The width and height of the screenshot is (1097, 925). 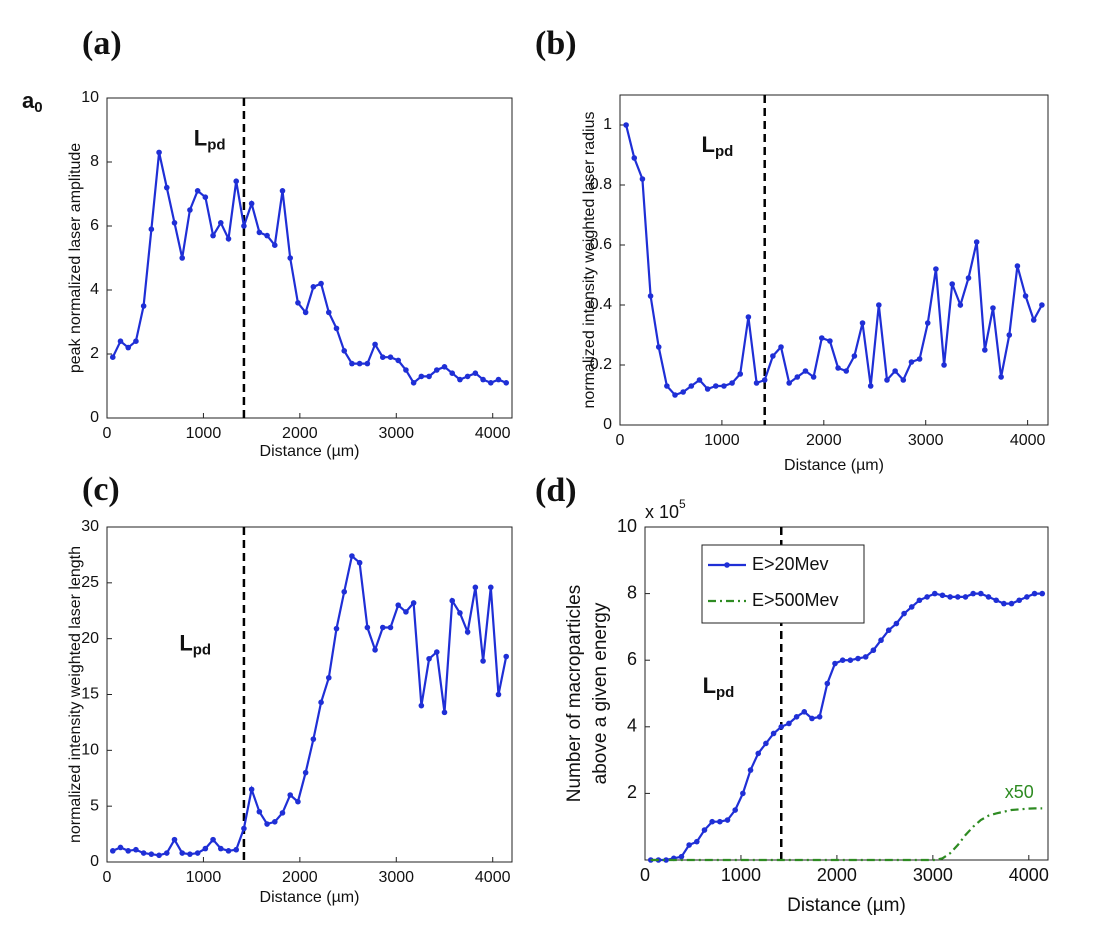 I want to click on y-tick-label: 2, so click(x=632, y=792).